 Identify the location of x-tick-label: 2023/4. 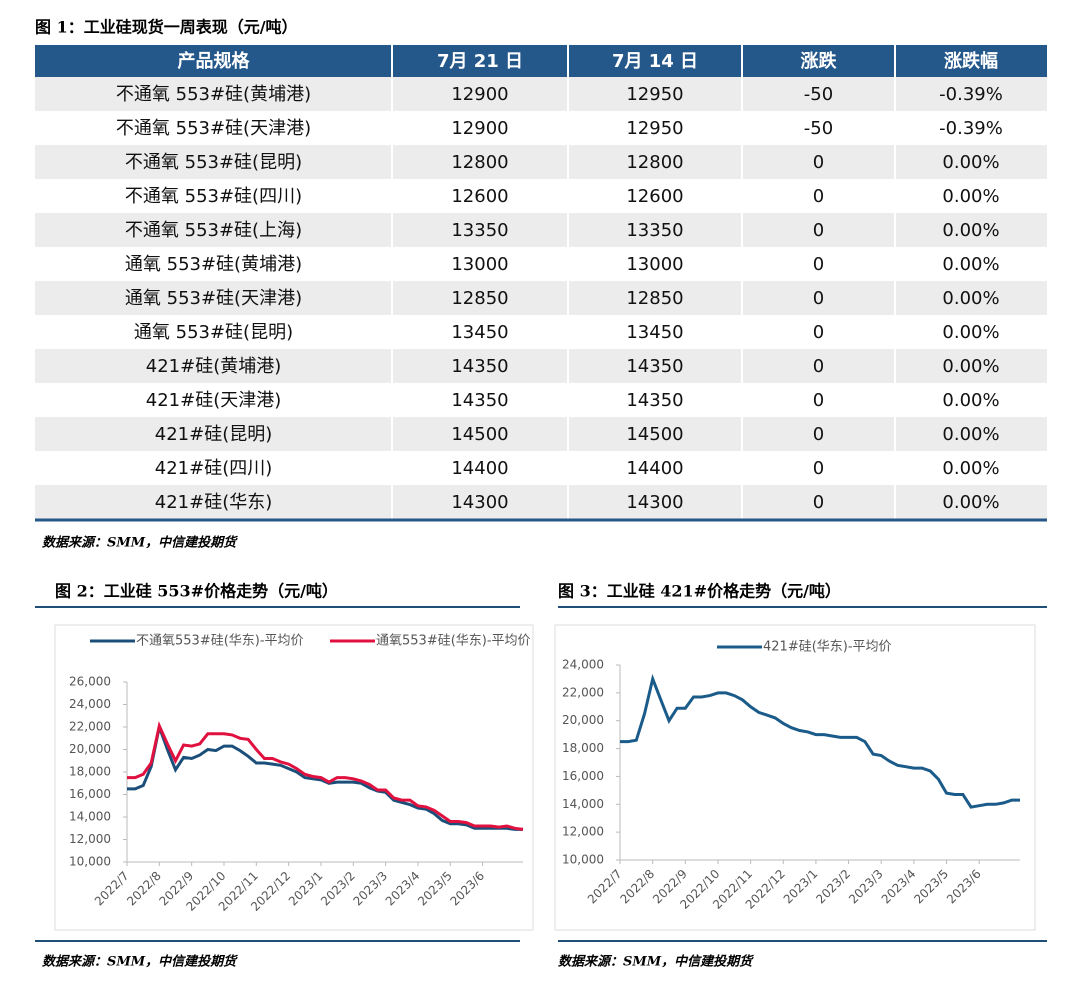
(403, 889).